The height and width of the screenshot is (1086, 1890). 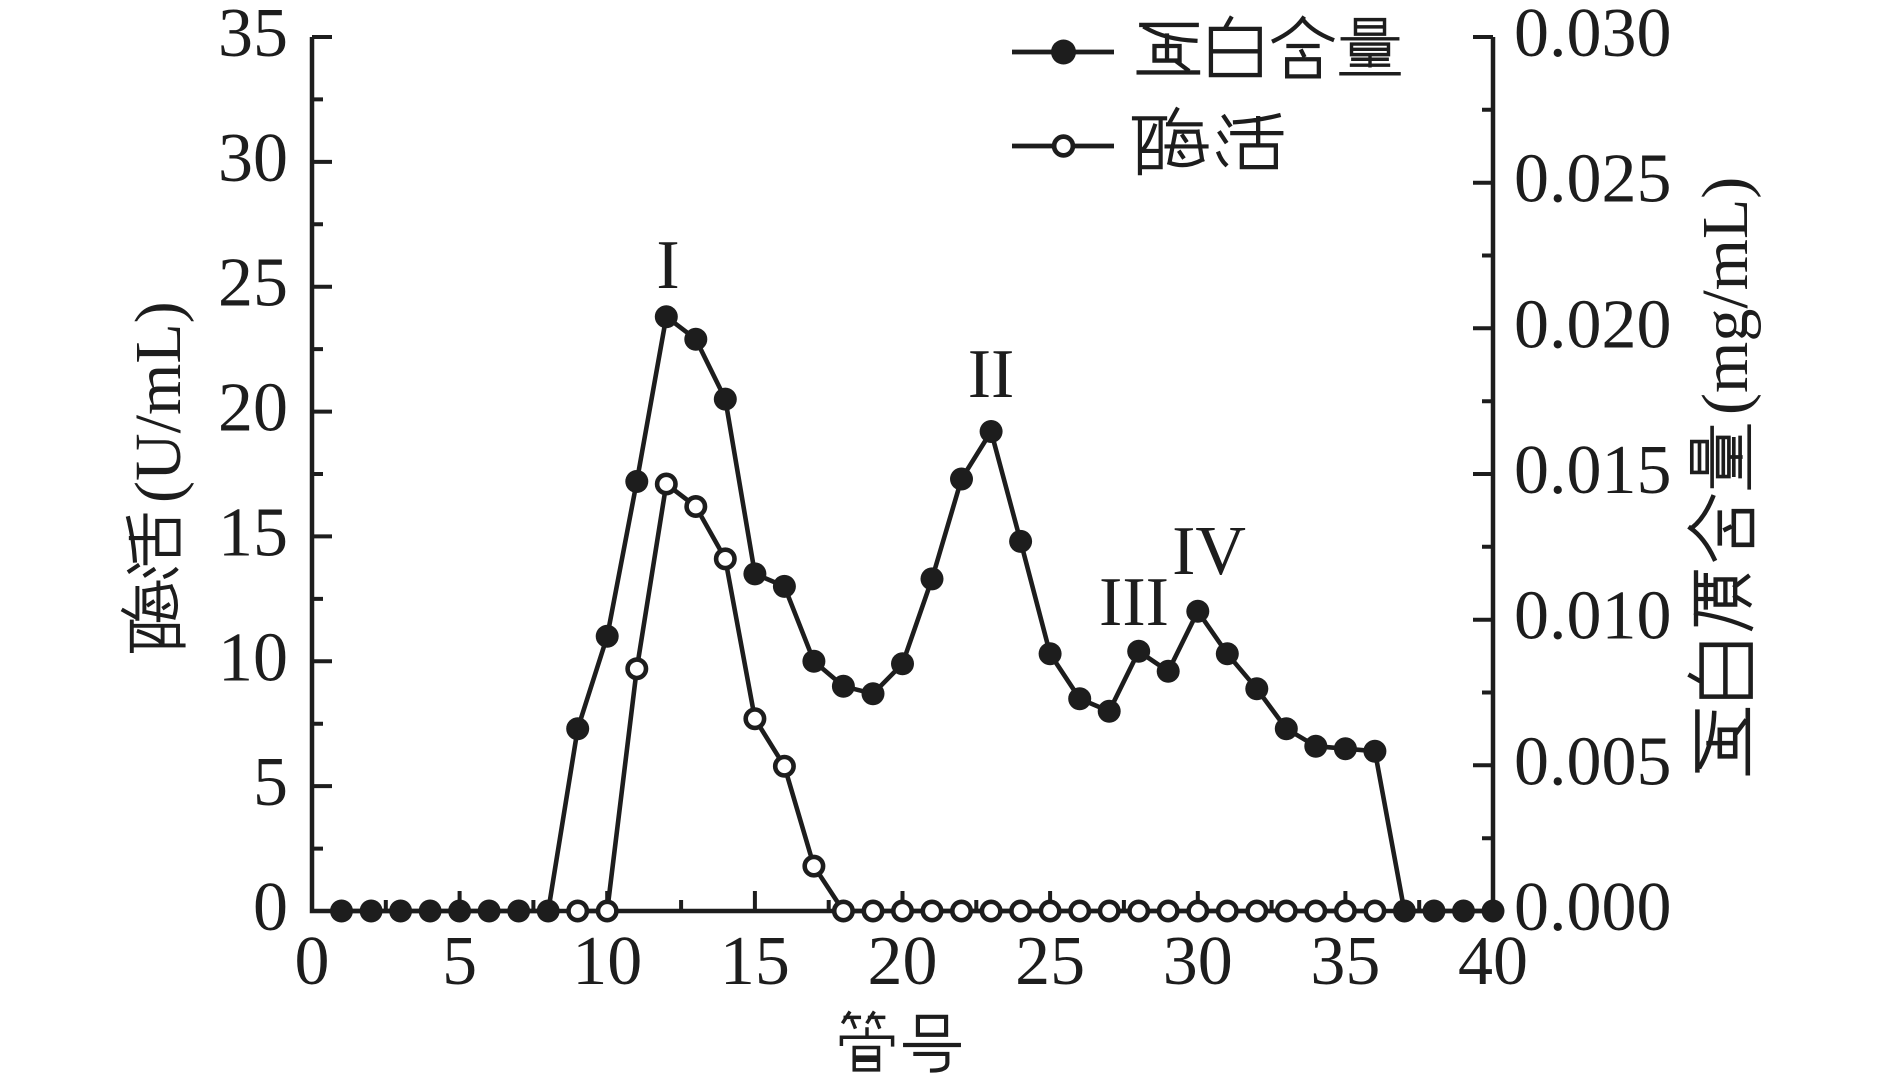 I want to click on svg-text: I, so click(x=667, y=265).